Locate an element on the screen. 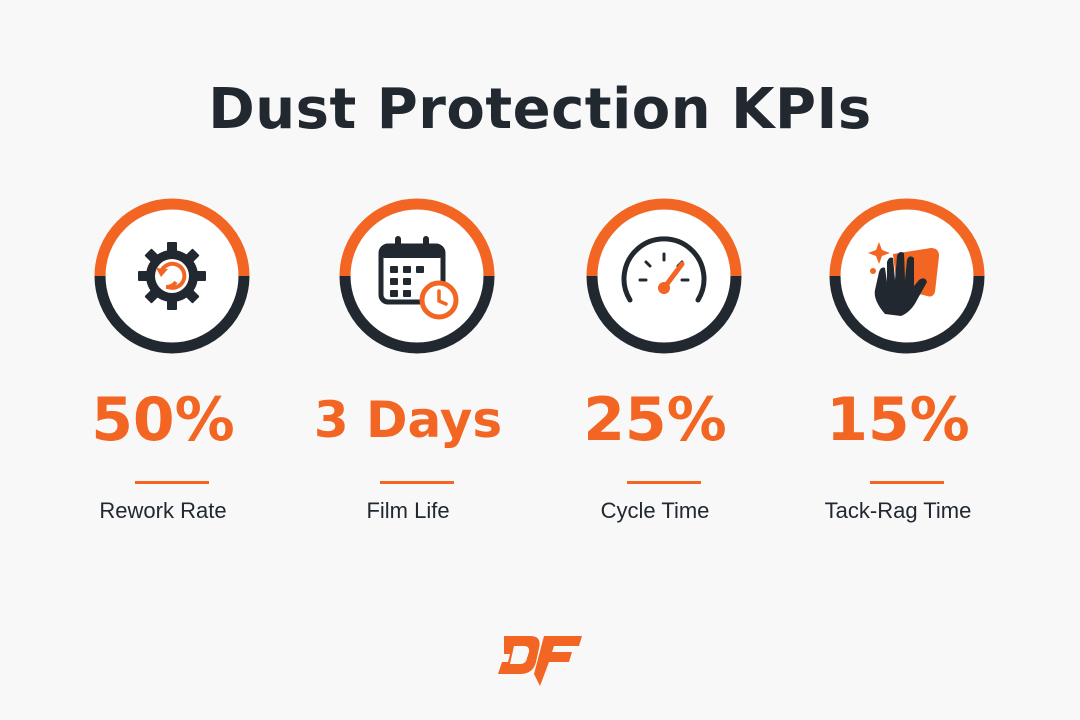  kpi-card-film-life: 3 Days Film Life is located at coordinates (408, 366).